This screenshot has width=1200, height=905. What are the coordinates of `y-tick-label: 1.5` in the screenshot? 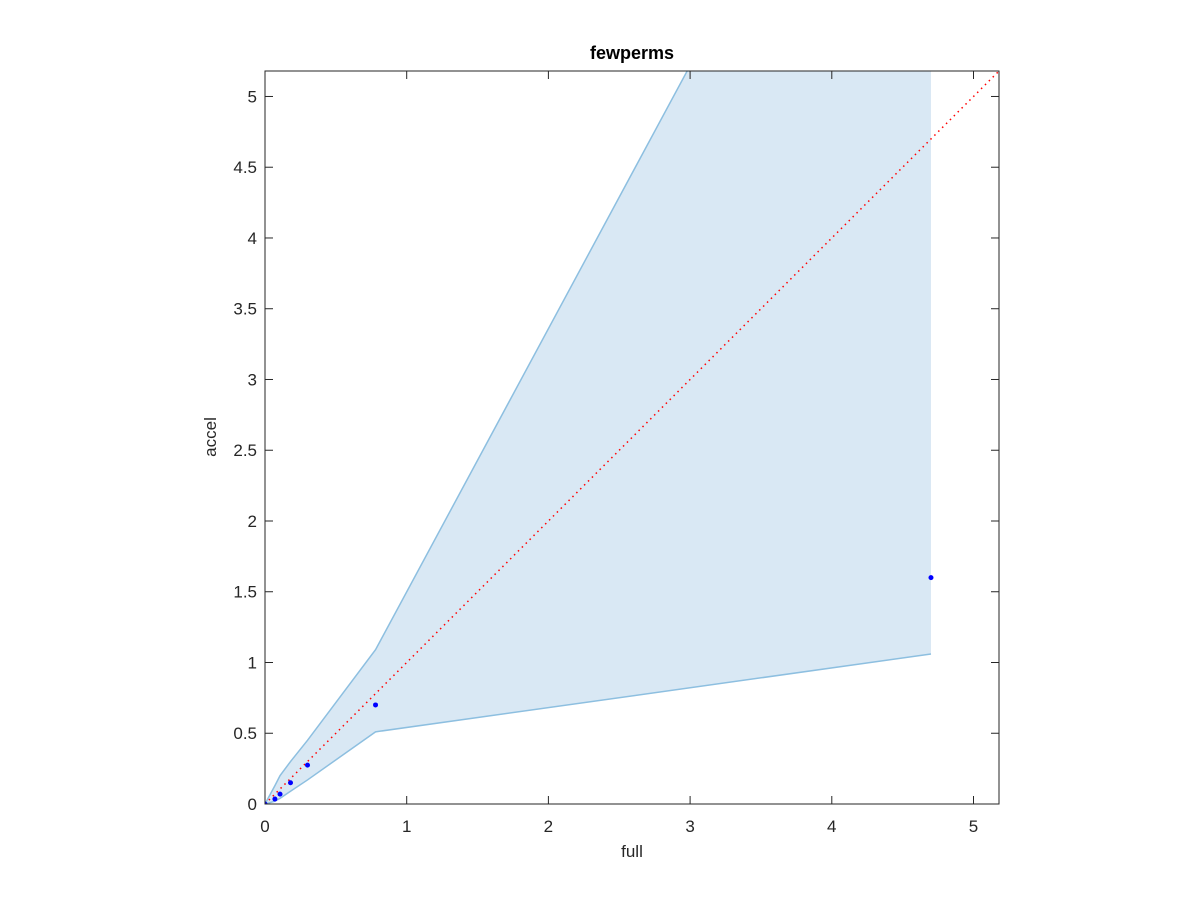 It's located at (245, 592).